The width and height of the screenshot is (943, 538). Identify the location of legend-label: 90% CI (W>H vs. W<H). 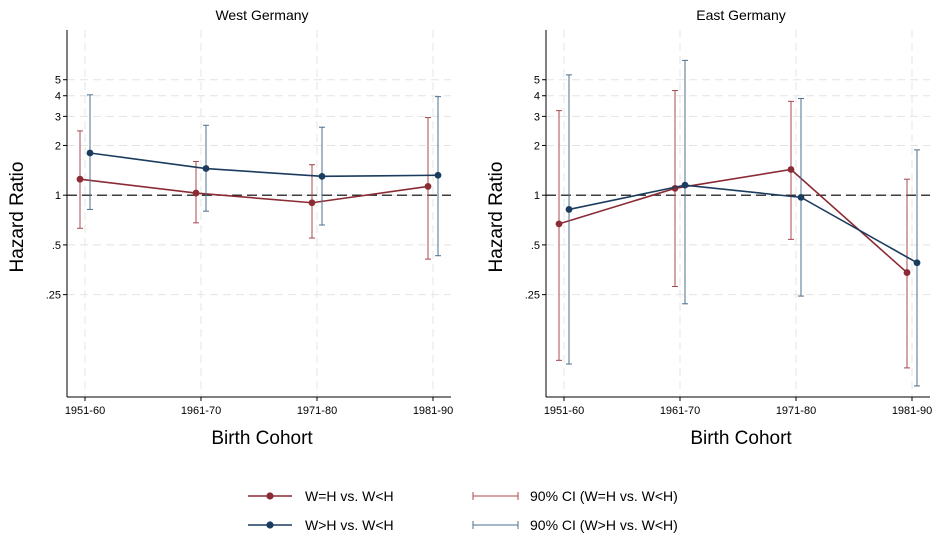
(604, 525).